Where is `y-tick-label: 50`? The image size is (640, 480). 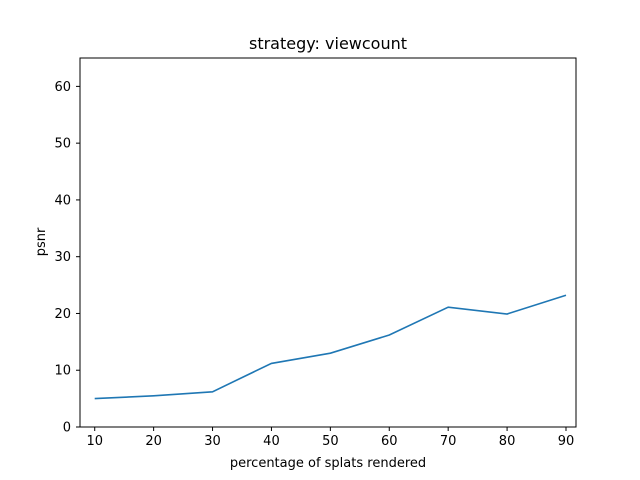 y-tick-label: 50 is located at coordinates (62, 144).